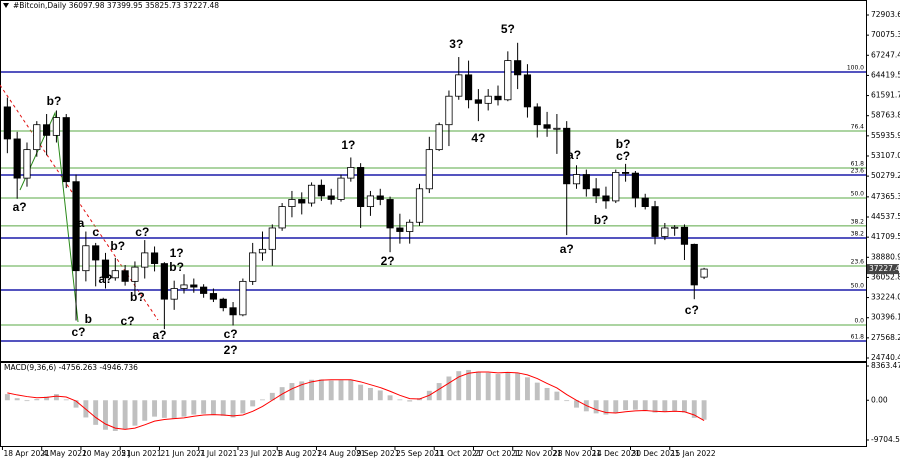 The image size is (900, 459). Describe the element at coordinates (885, 276) in the screenshot. I see `y-tick-label: 36052.80` at that location.